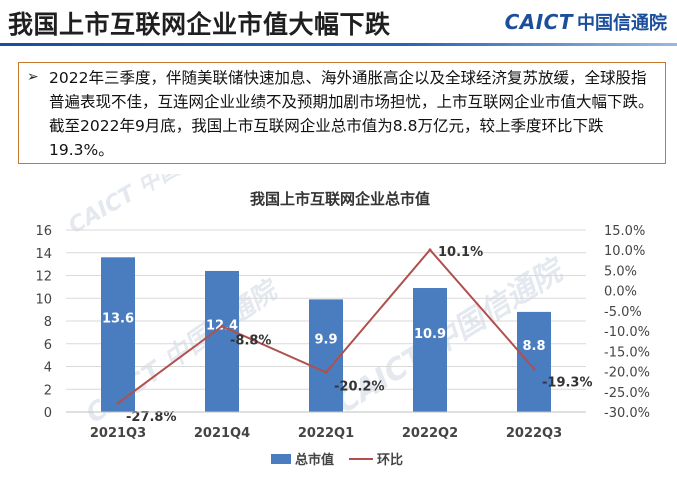  Describe the element at coordinates (48, 413) in the screenshot. I see `y-left-tick-label: 0` at that location.